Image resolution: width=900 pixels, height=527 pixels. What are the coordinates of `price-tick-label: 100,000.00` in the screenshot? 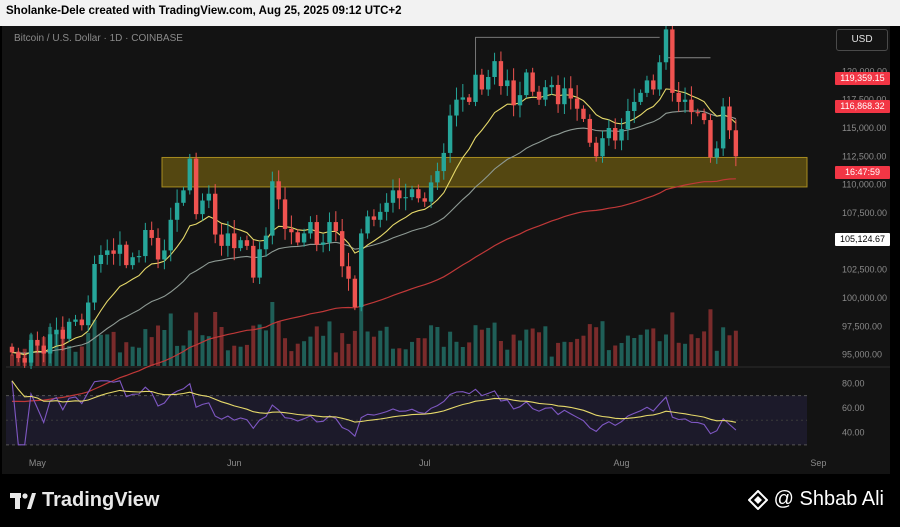 It's located at (864, 298).